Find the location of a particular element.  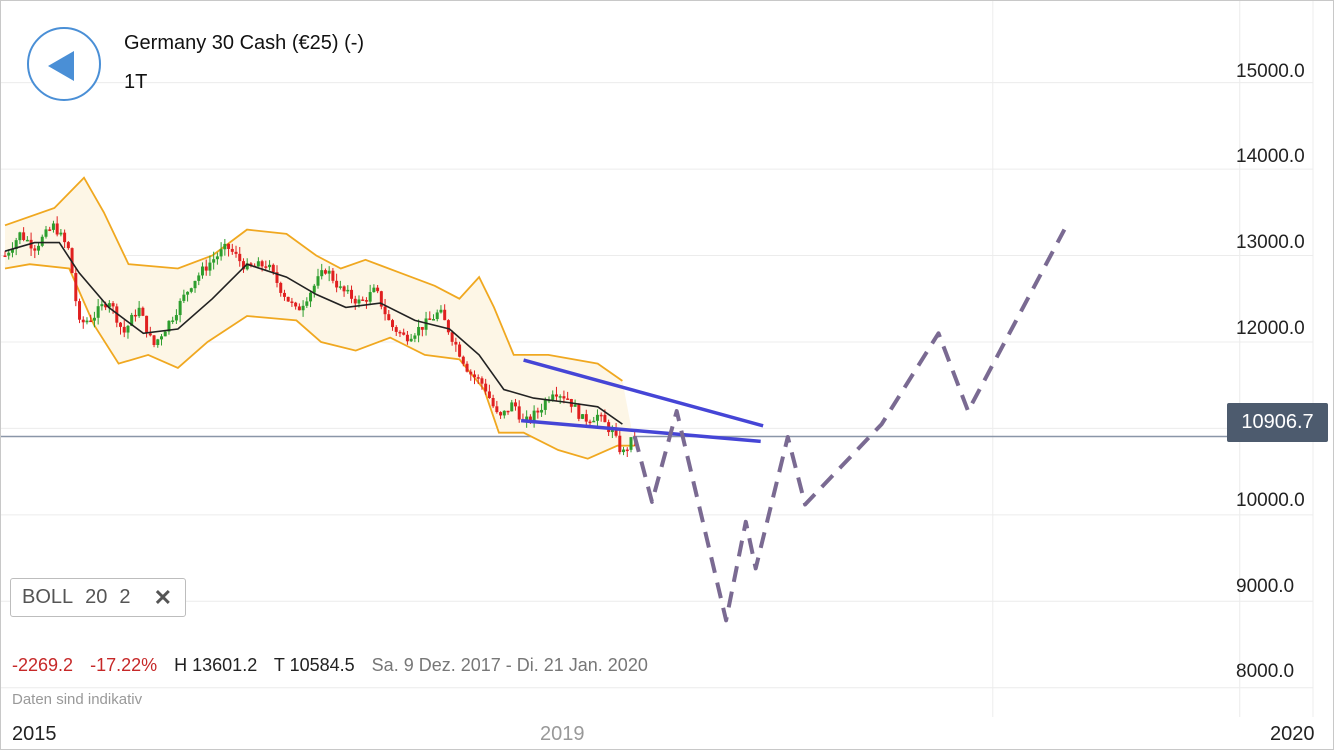

change-percent: -17.22% is located at coordinates (124, 665).